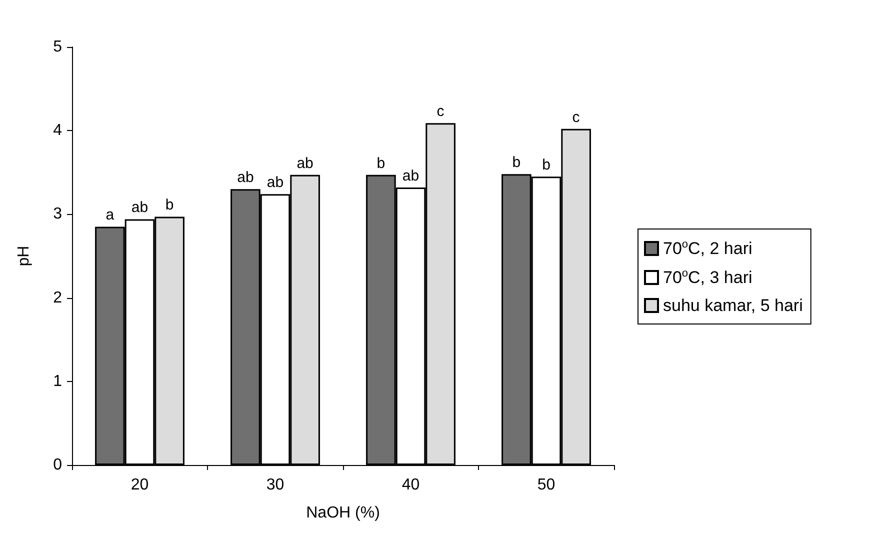  I want to click on y-tick-label: 0, so click(57, 465).